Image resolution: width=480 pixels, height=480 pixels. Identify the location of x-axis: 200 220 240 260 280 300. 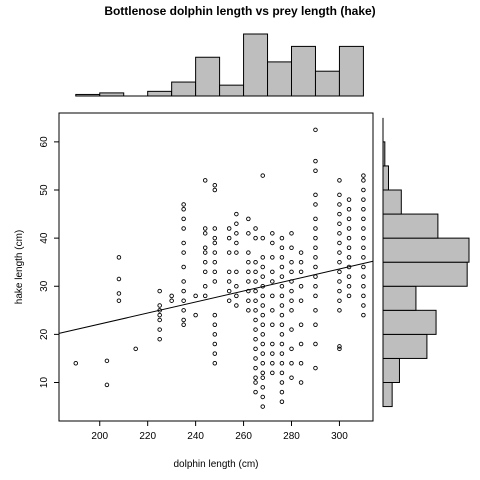
(219, 431).